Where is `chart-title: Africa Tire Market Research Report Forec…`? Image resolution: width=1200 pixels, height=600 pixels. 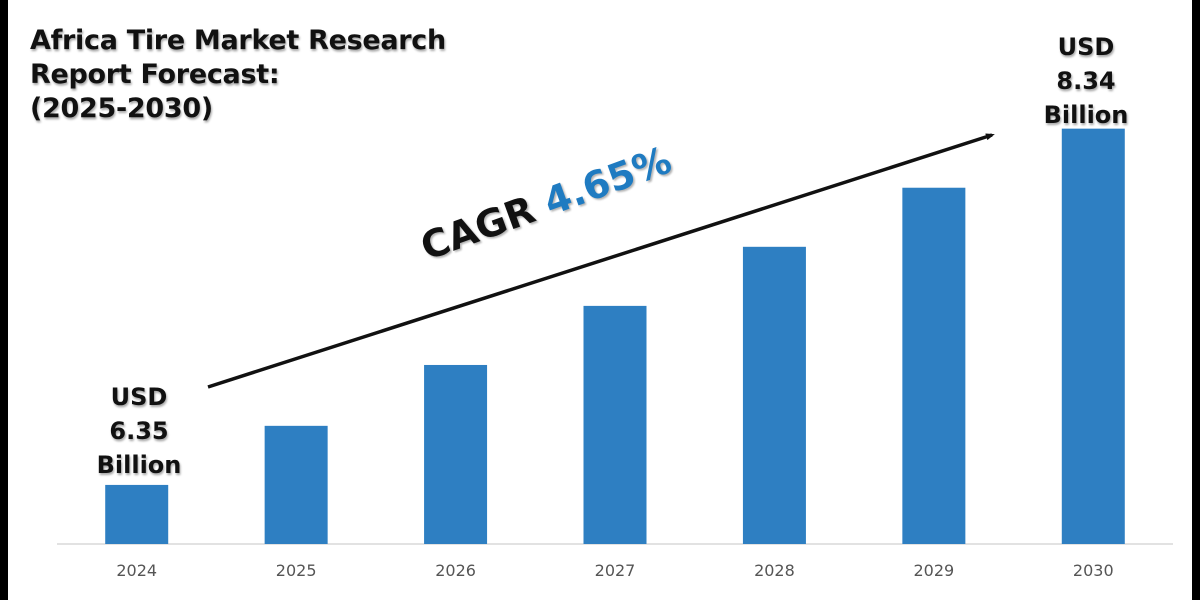
chart-title: Africa Tire Market Research Report Forec… is located at coordinates (238, 75).